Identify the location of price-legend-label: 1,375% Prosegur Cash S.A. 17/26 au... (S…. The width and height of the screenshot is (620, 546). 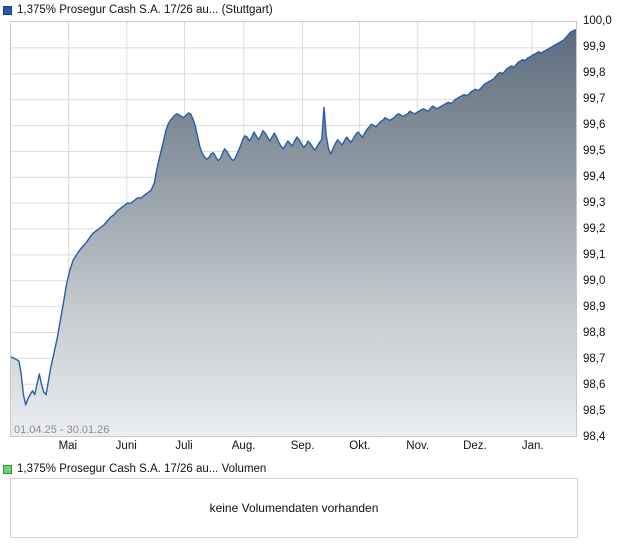
(145, 10).